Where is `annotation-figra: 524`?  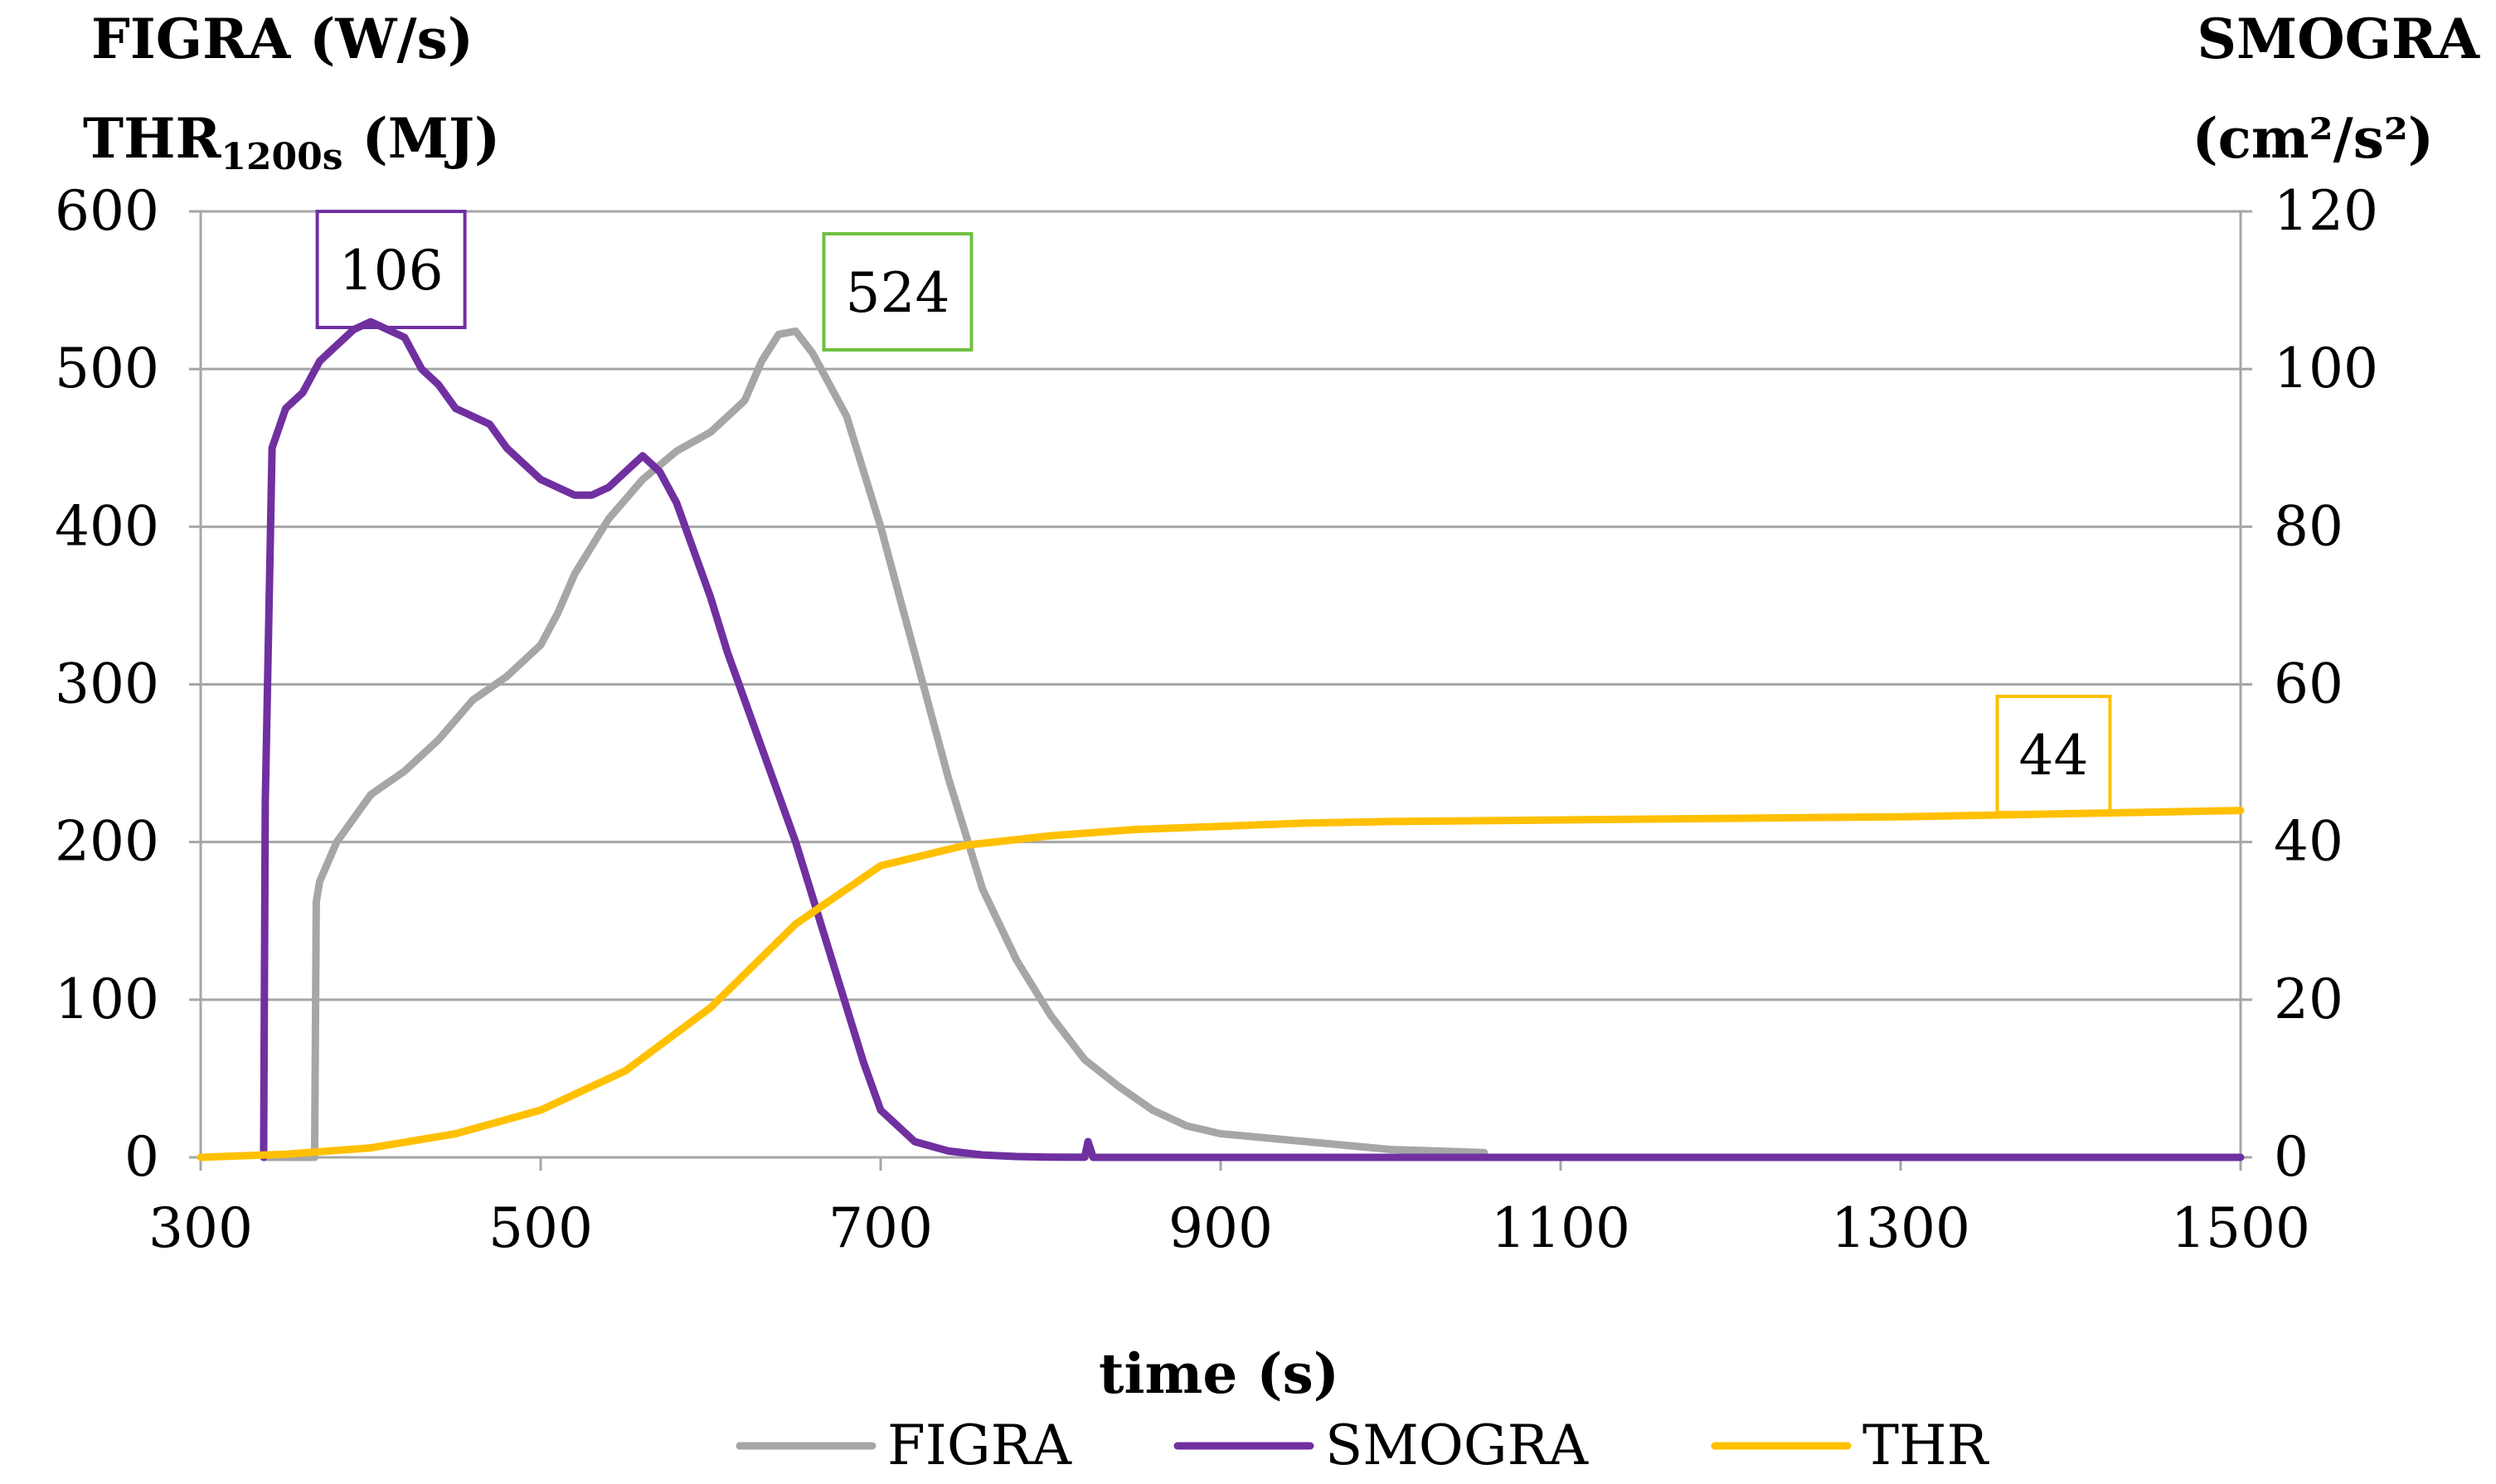 annotation-figra: 524 is located at coordinates (898, 292).